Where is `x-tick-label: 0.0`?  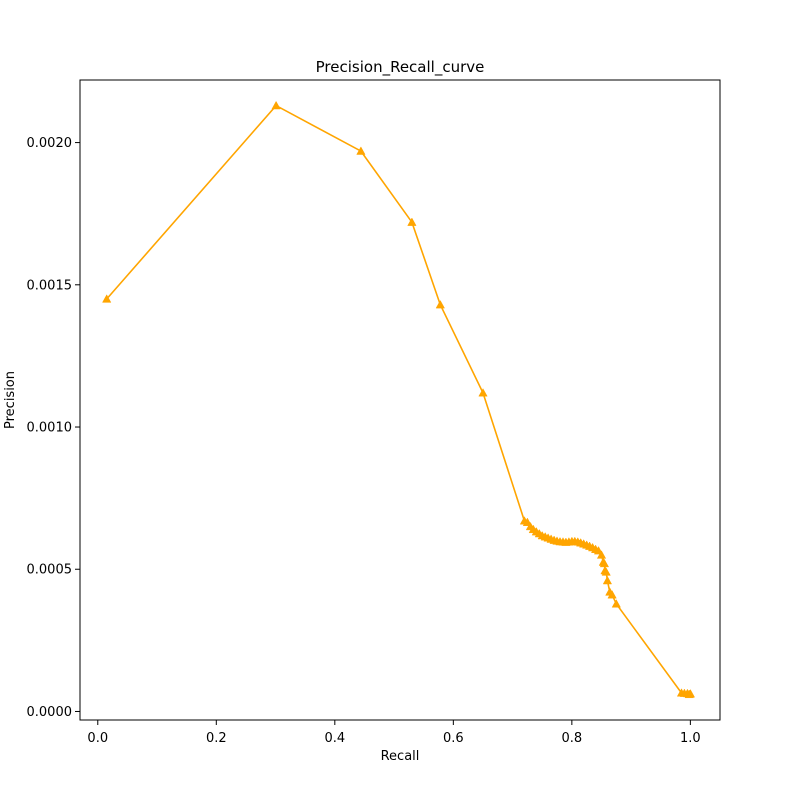 x-tick-label: 0.0 is located at coordinates (97, 738).